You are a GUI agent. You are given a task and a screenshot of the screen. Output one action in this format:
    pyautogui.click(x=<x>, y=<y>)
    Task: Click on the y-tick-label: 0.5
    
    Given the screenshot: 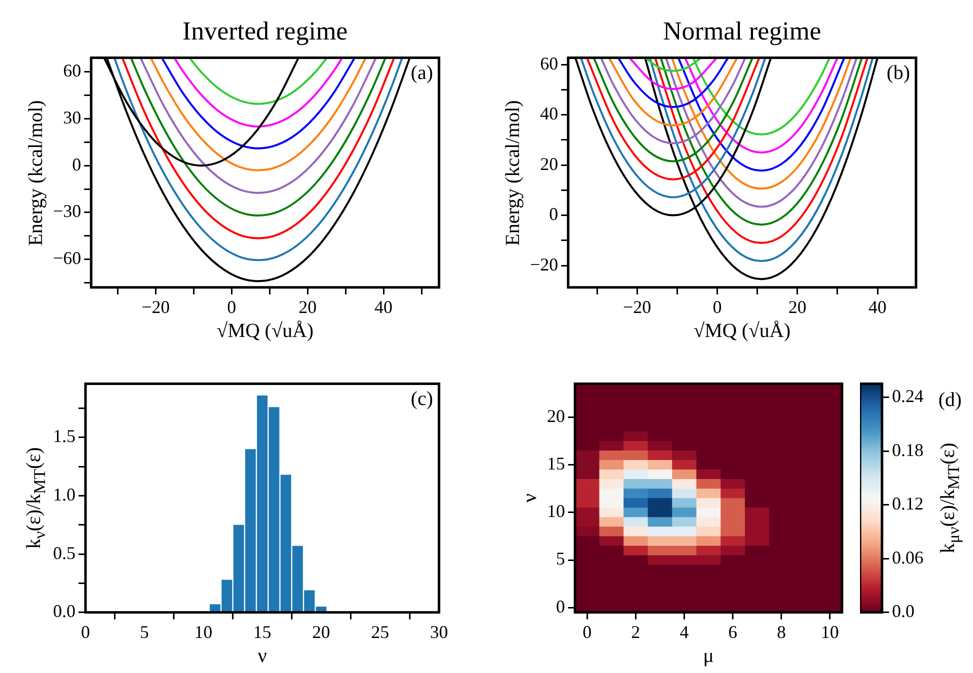 What is the action you would take?
    pyautogui.click(x=64, y=552)
    